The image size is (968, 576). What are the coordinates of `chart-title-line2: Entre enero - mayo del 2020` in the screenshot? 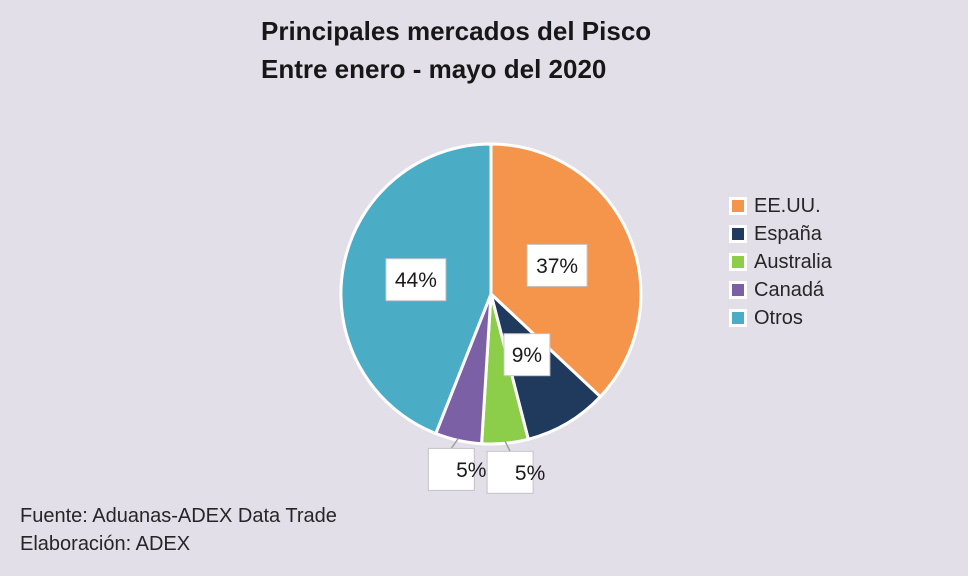 It's located at (434, 69).